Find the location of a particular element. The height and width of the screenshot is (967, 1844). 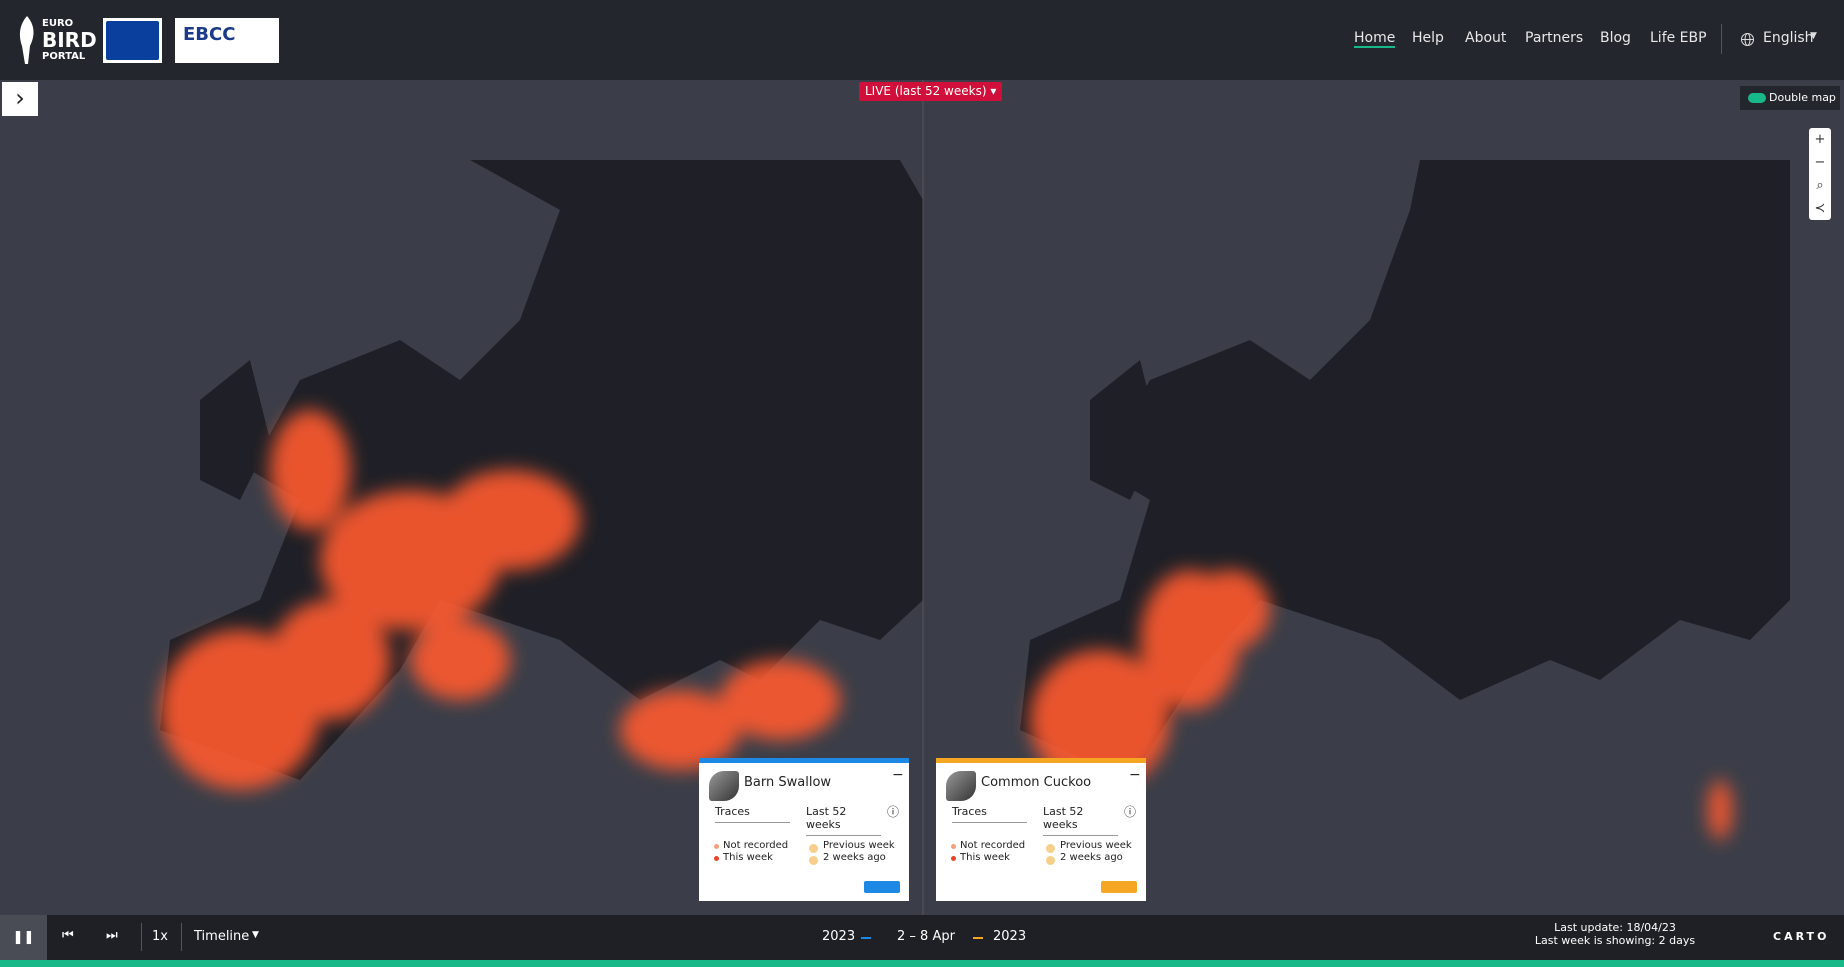

nav-link: Partners is located at coordinates (1554, 38).